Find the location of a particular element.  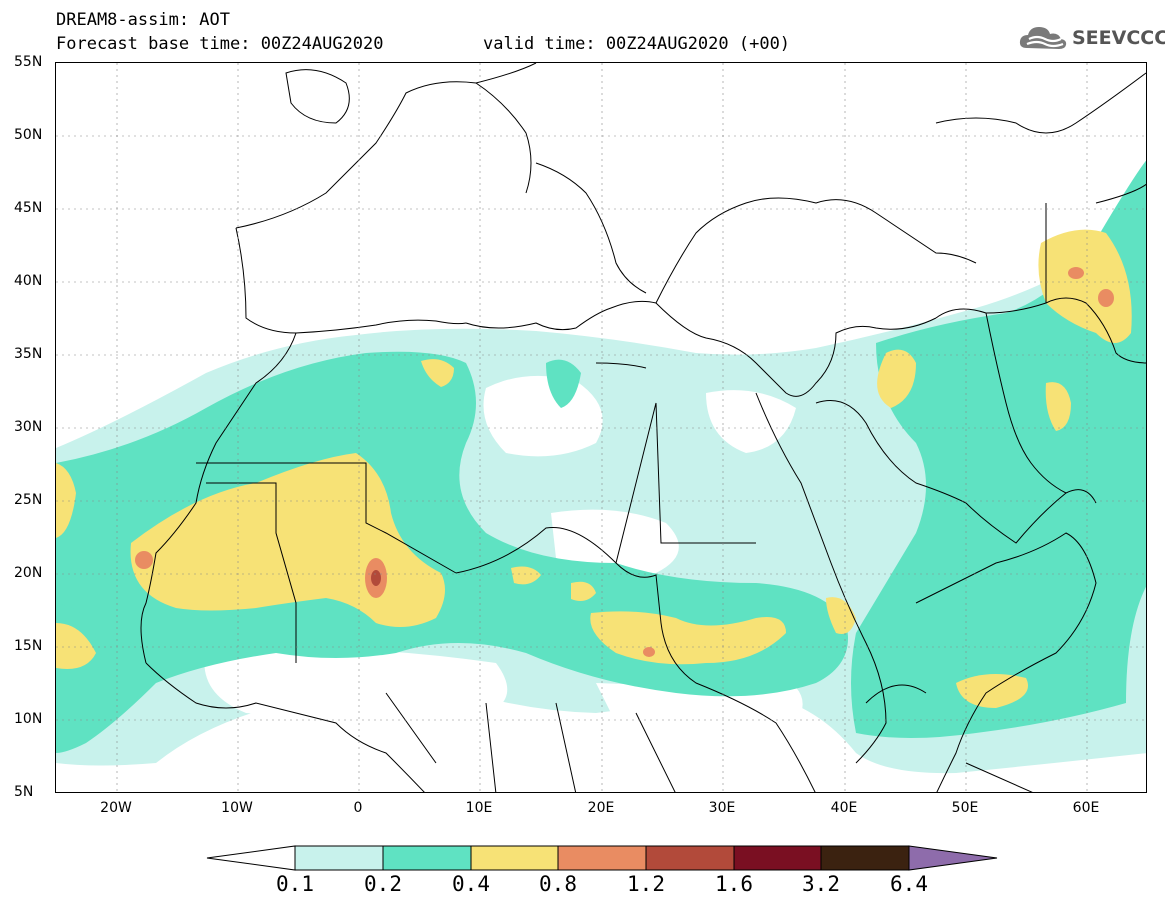

seevccc-logo: SEEVCCC is located at coordinates (1091, 38).